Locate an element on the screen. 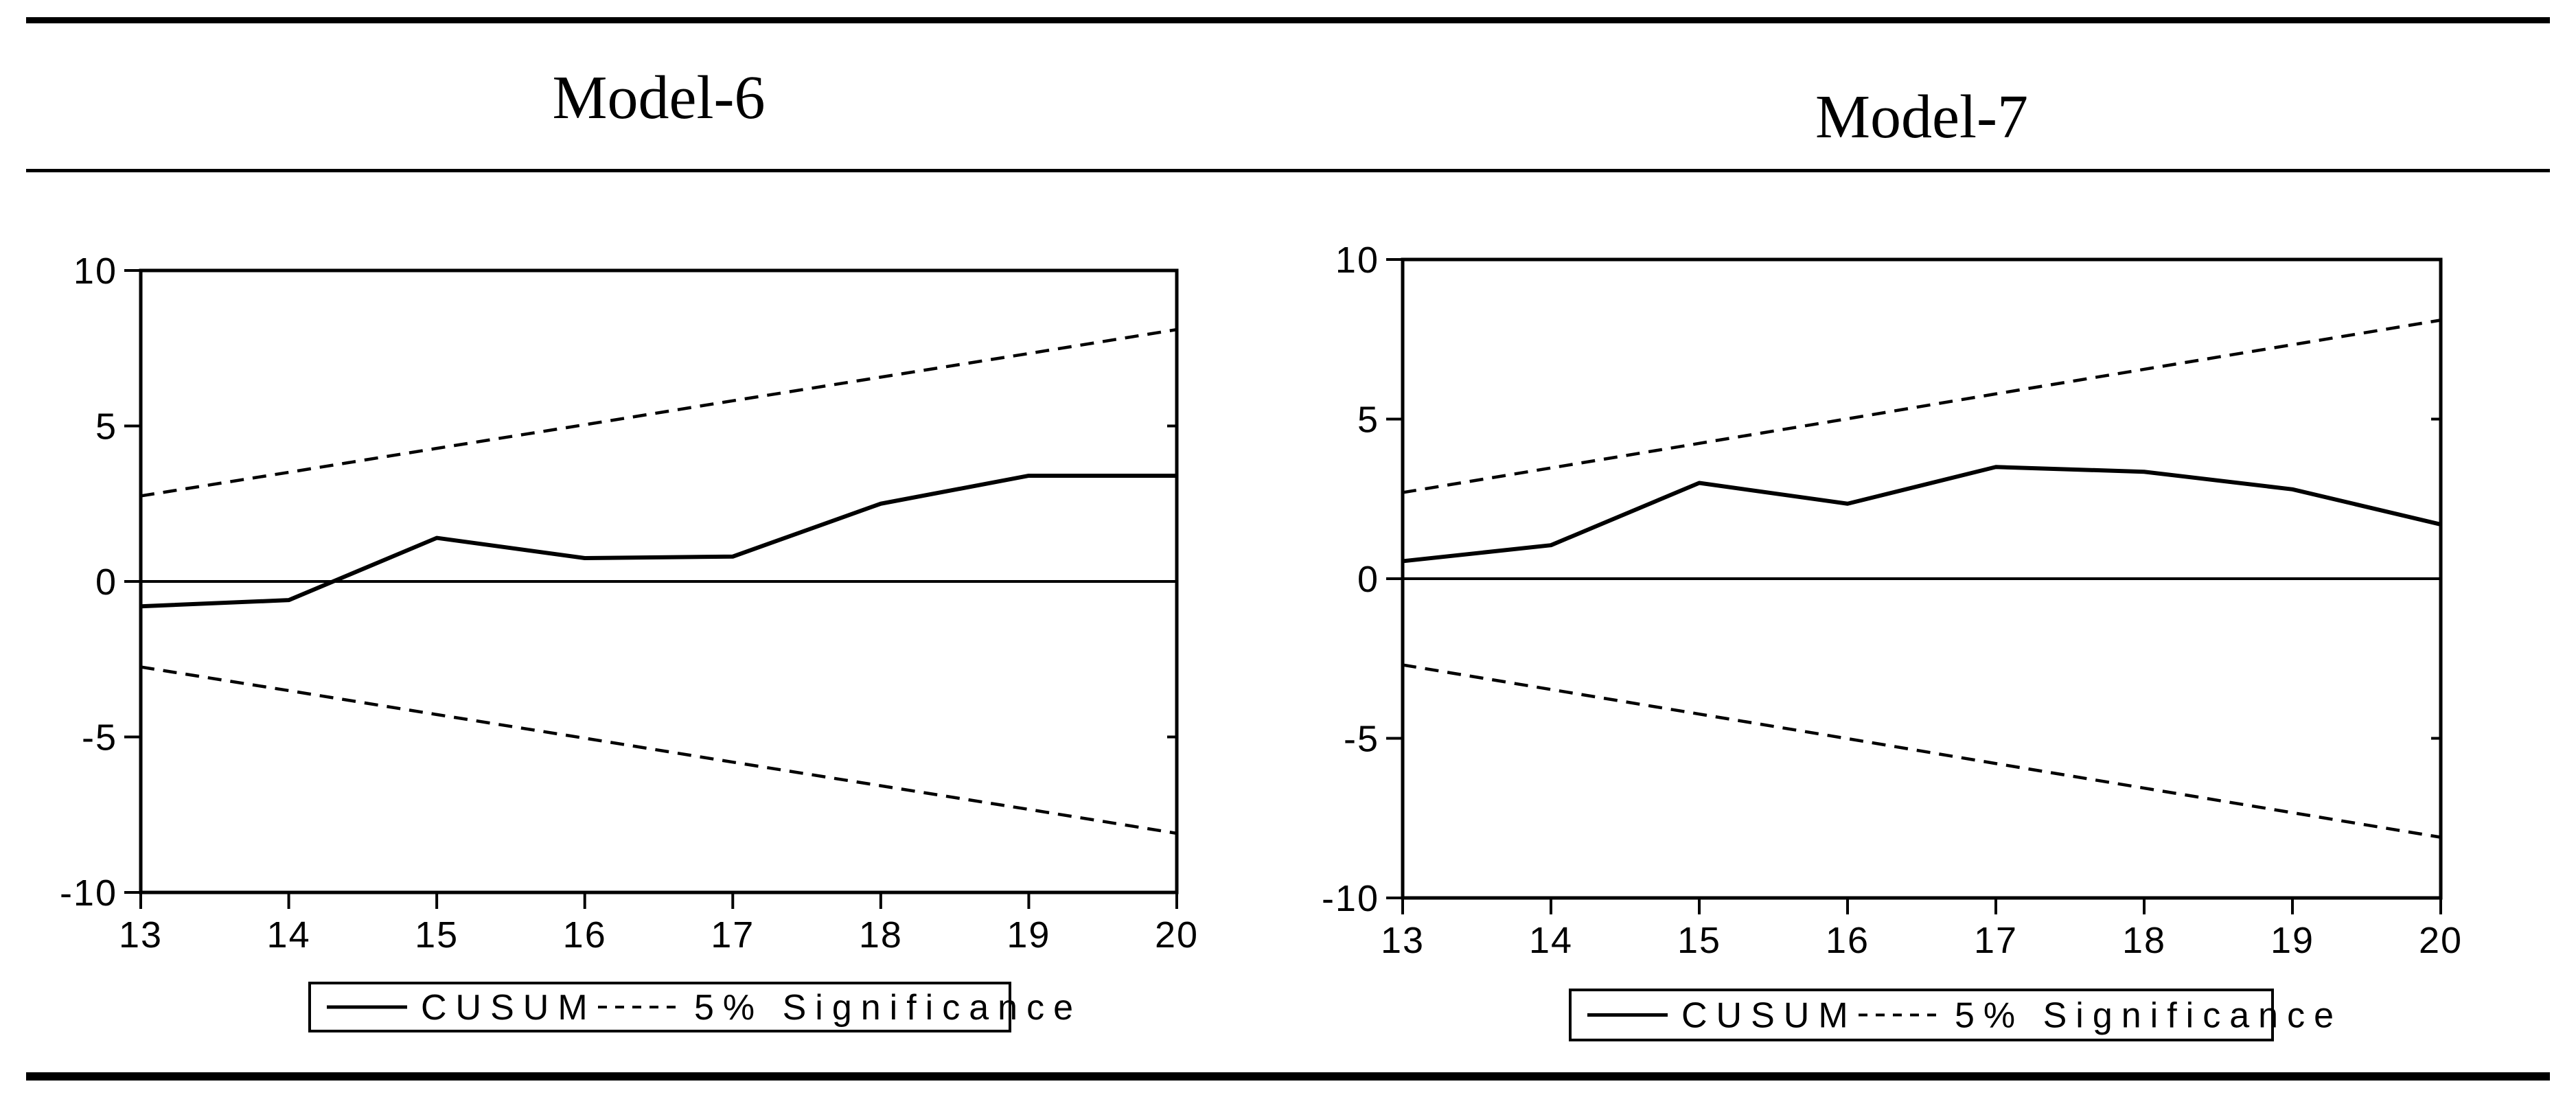 The width and height of the screenshot is (2576, 1097). top-border-rule is located at coordinates (1288, 20).